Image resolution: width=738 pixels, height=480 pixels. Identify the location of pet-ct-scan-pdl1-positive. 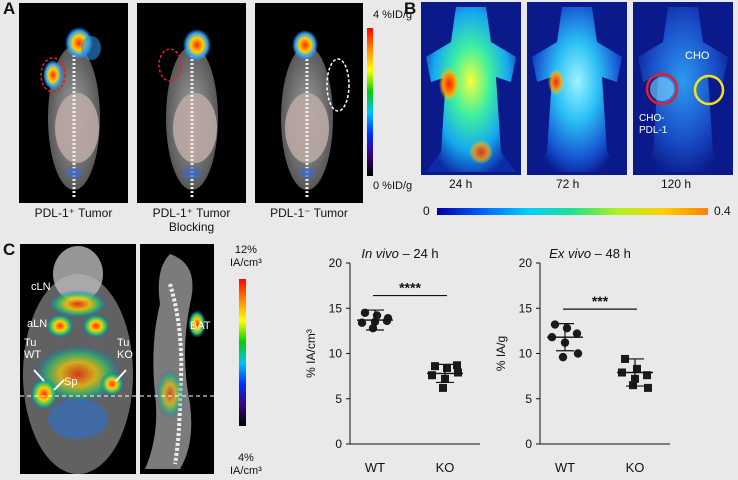
(73, 103).